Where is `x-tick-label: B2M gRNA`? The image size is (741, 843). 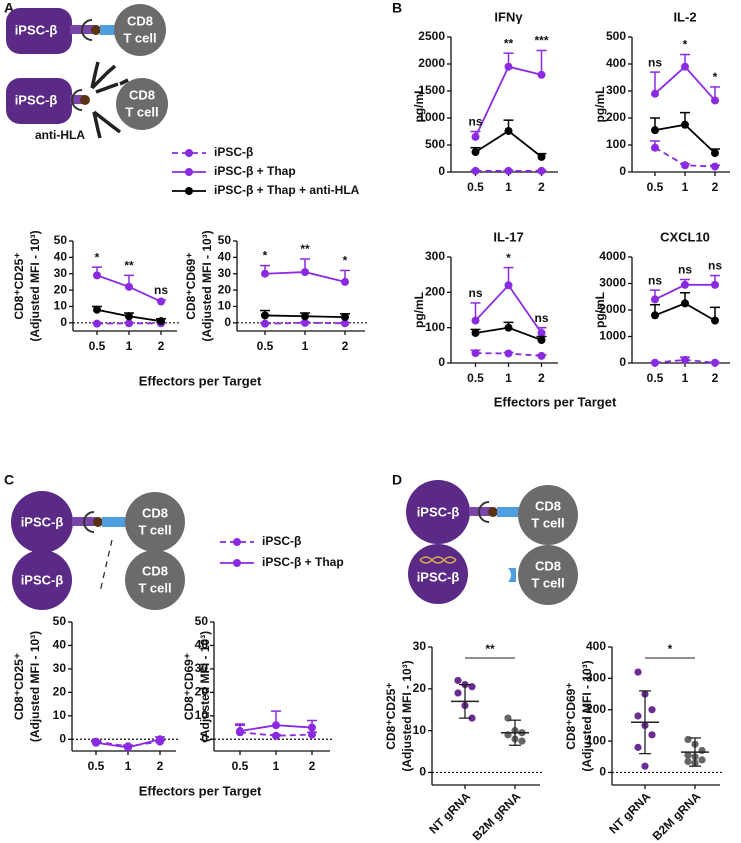
x-tick-label: B2M gRNA is located at coordinates (497, 816).